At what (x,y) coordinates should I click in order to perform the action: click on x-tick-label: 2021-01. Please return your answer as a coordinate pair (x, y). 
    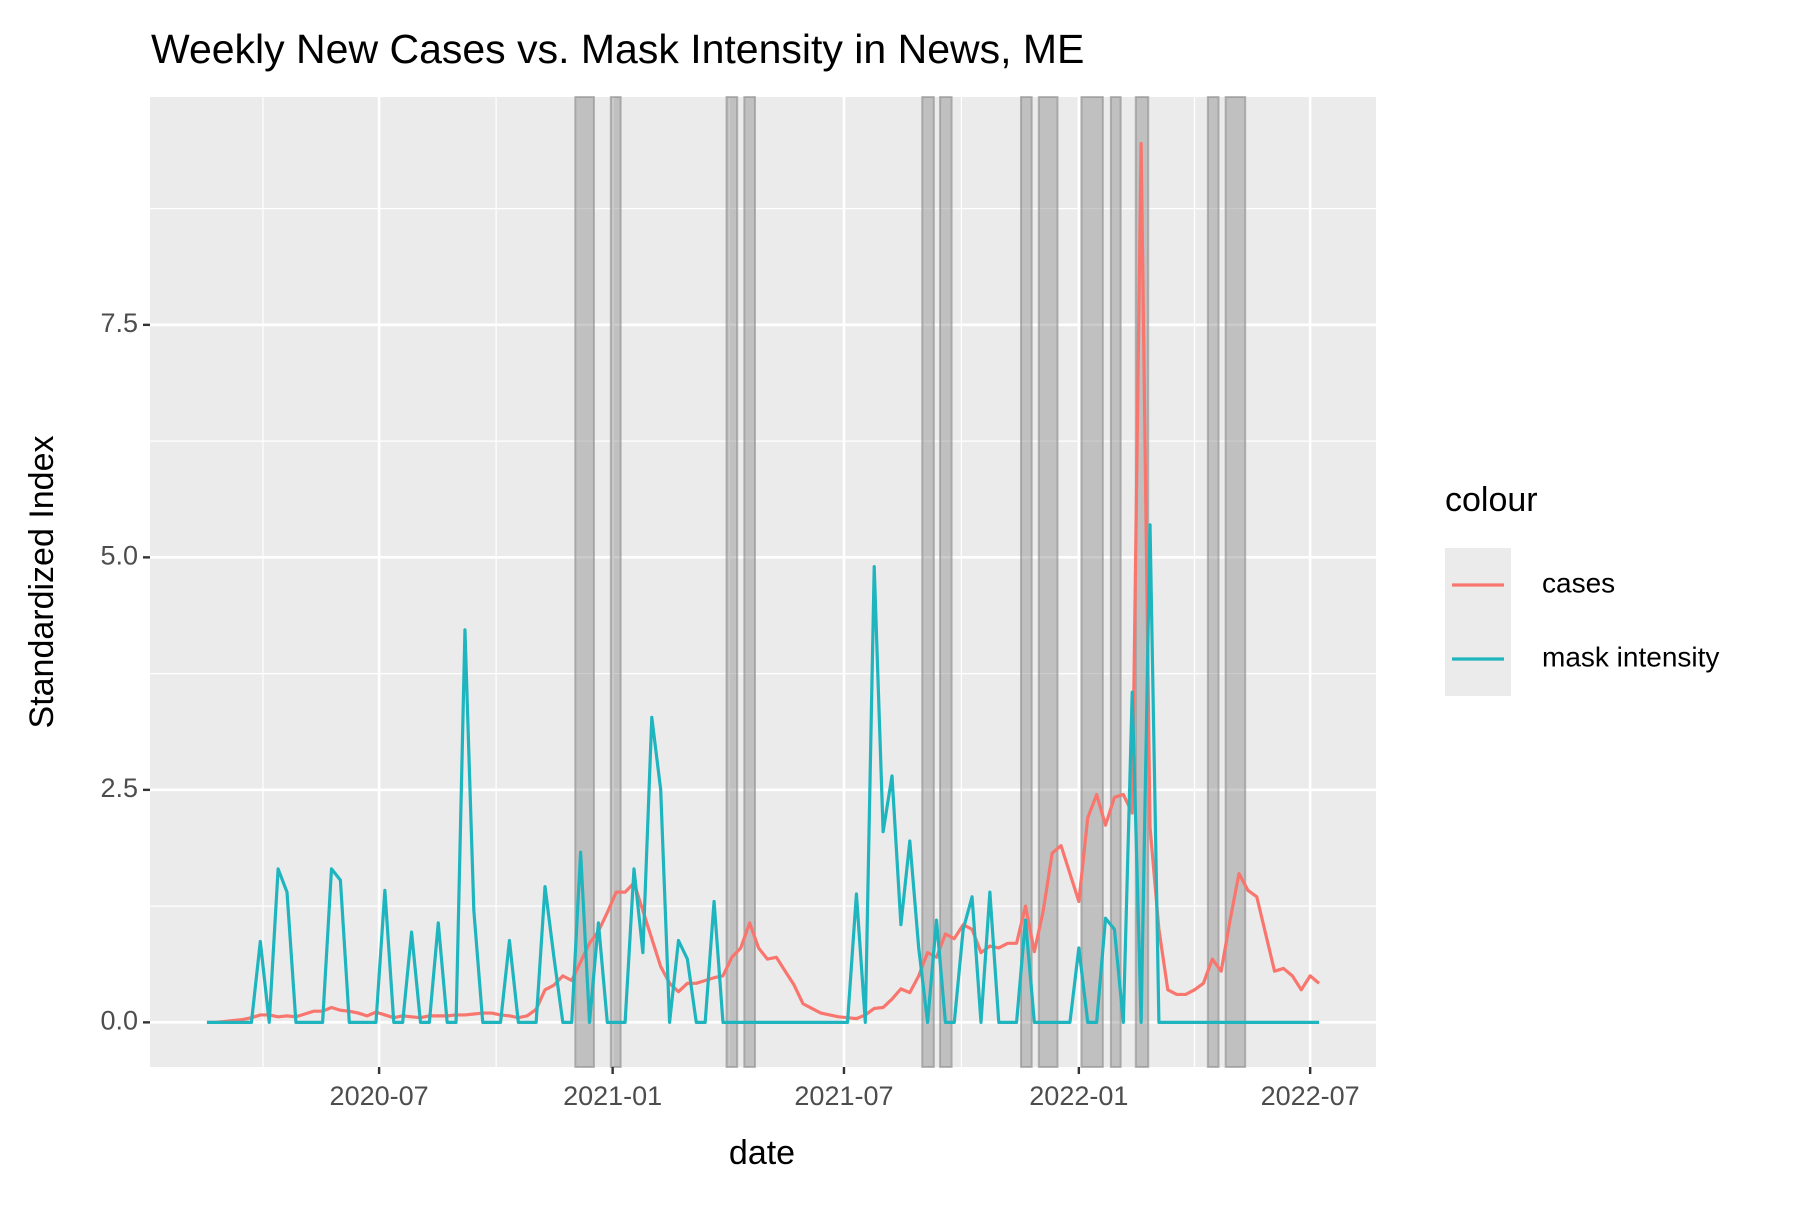
    Looking at the image, I should click on (612, 1096).